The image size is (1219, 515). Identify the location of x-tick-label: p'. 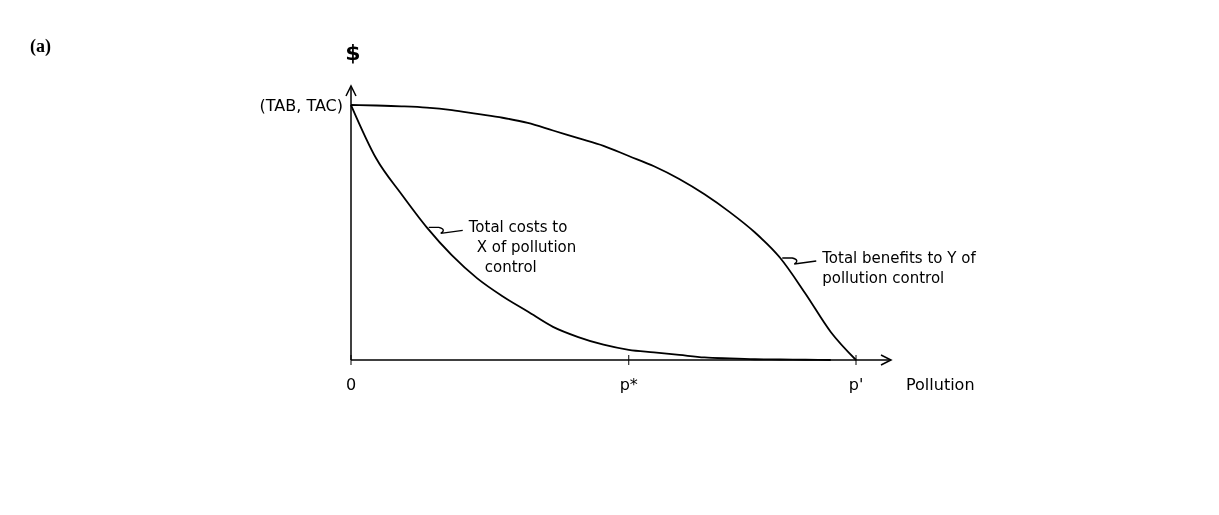
(856, 384).